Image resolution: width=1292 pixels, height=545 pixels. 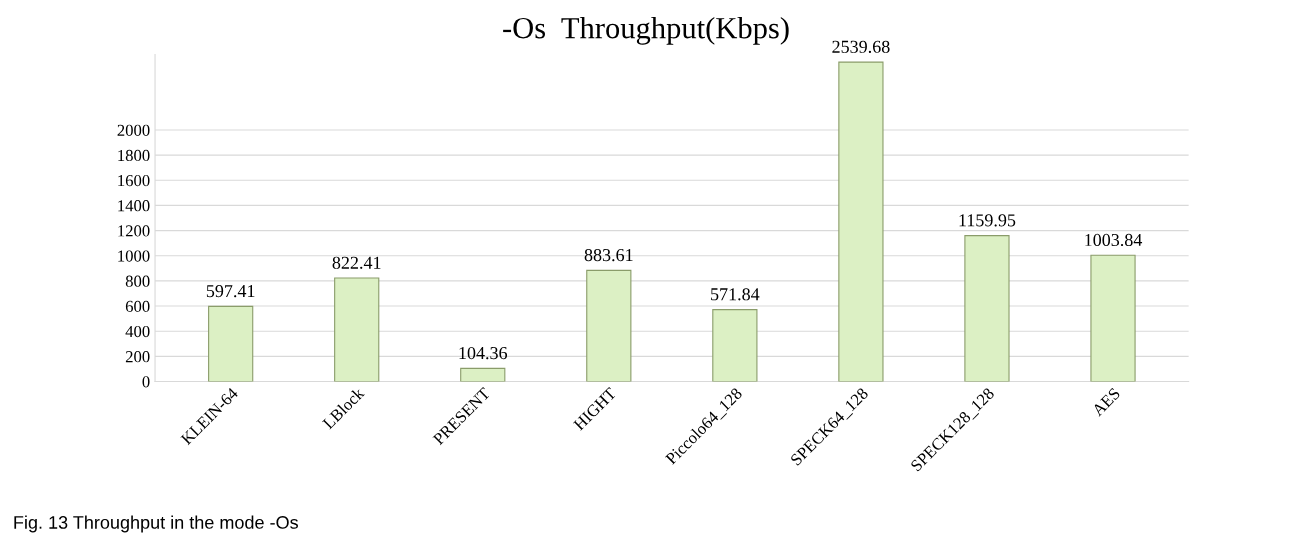 I want to click on y-tick-label: 1800, so click(x=134, y=155).